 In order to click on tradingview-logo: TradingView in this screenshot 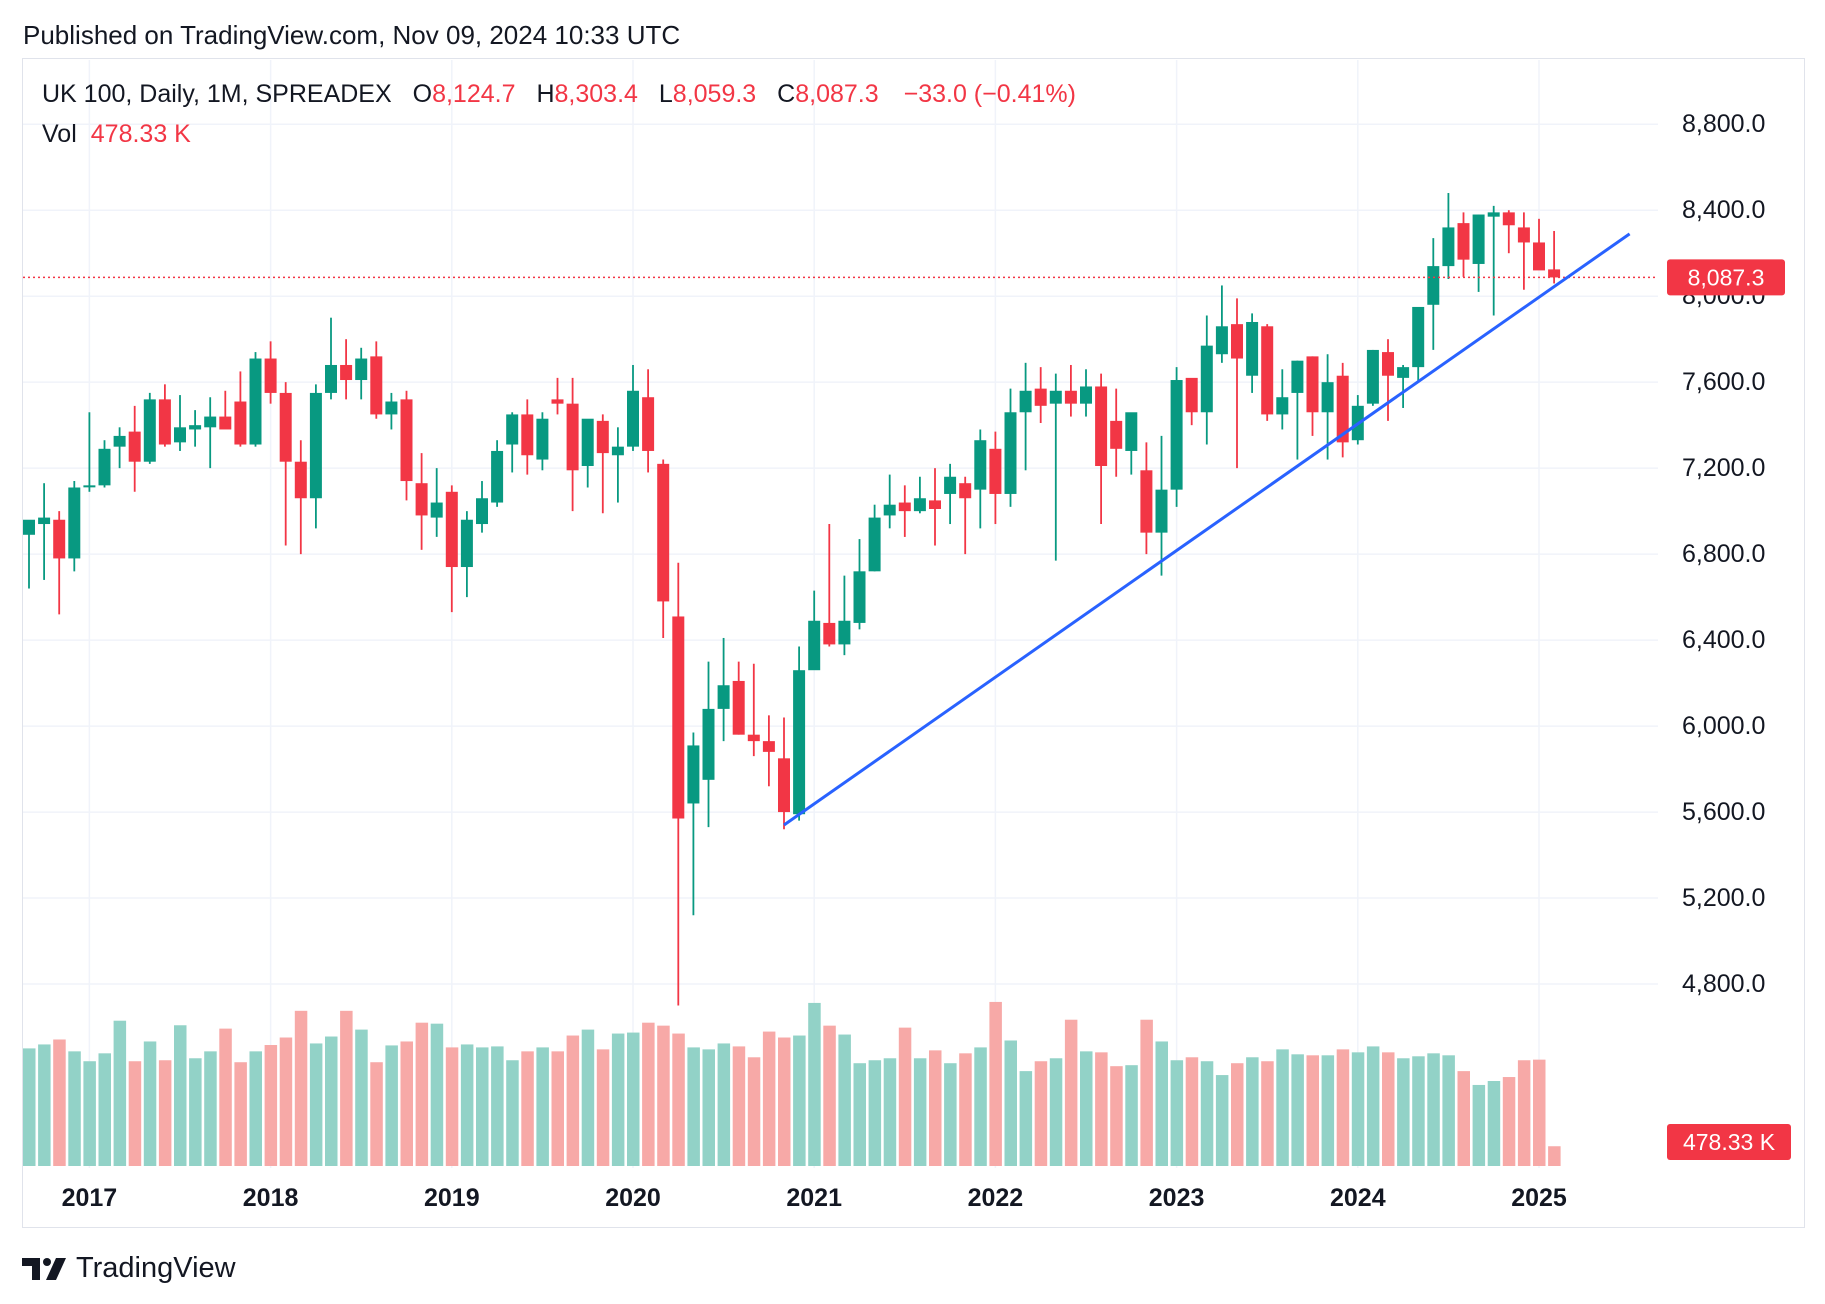, I will do `click(129, 1268)`.